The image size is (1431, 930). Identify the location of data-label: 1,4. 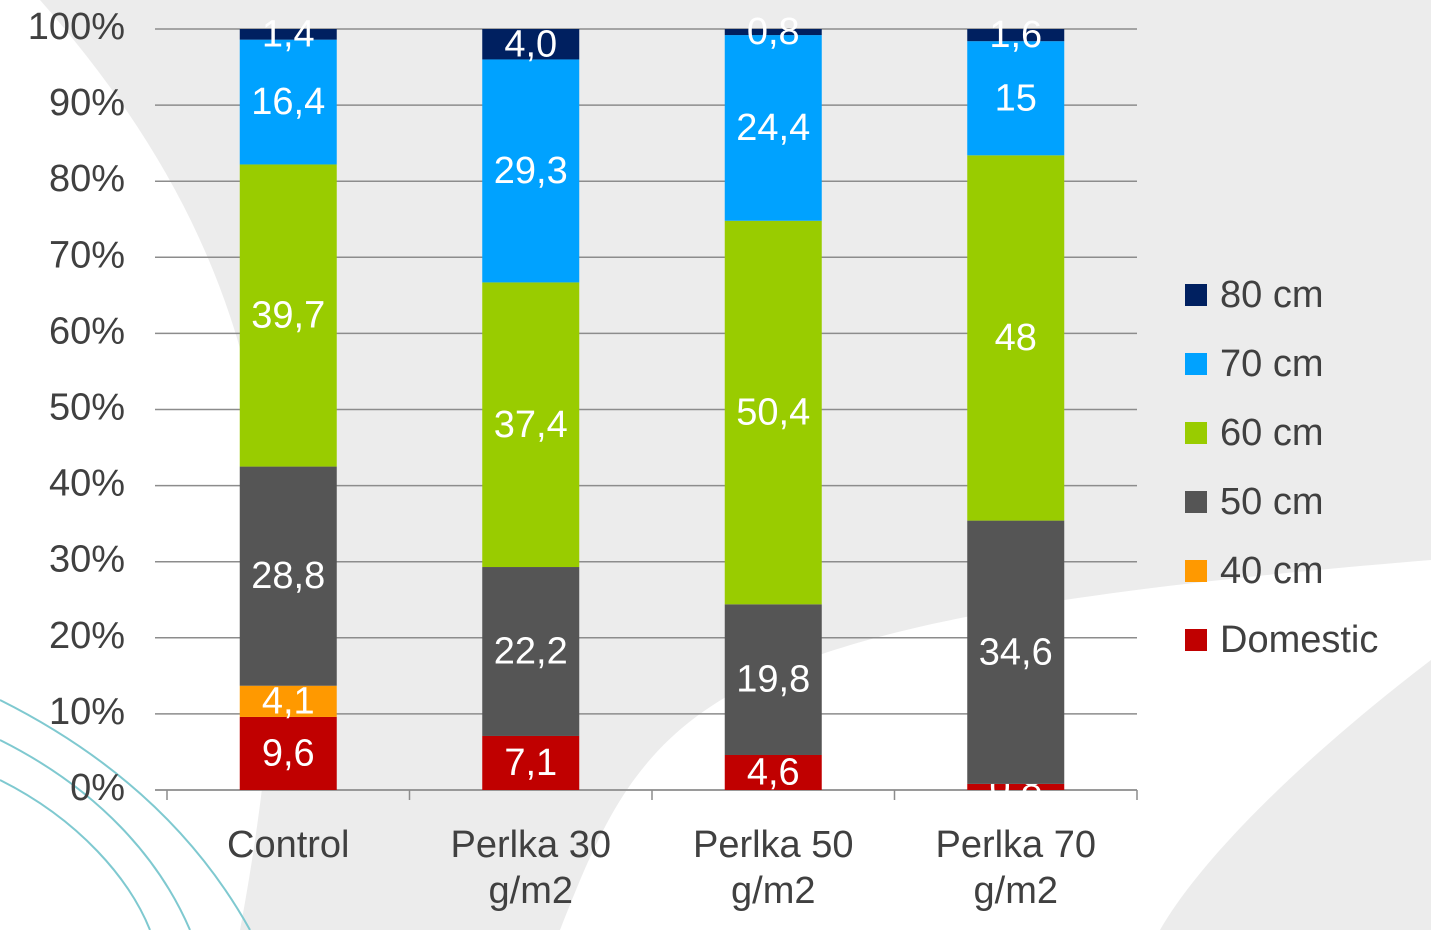
(288, 34).